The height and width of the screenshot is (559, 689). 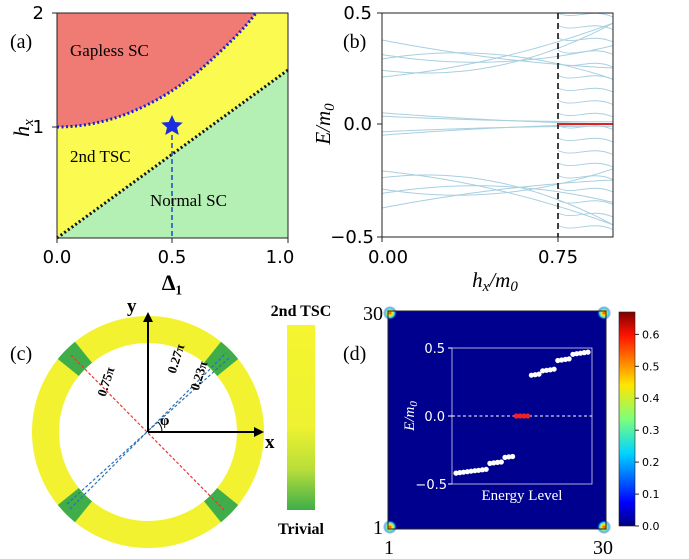 What do you see at coordinates (434, 349) in the screenshot?
I see `inset-y-tick-top: 0.5` at bounding box center [434, 349].